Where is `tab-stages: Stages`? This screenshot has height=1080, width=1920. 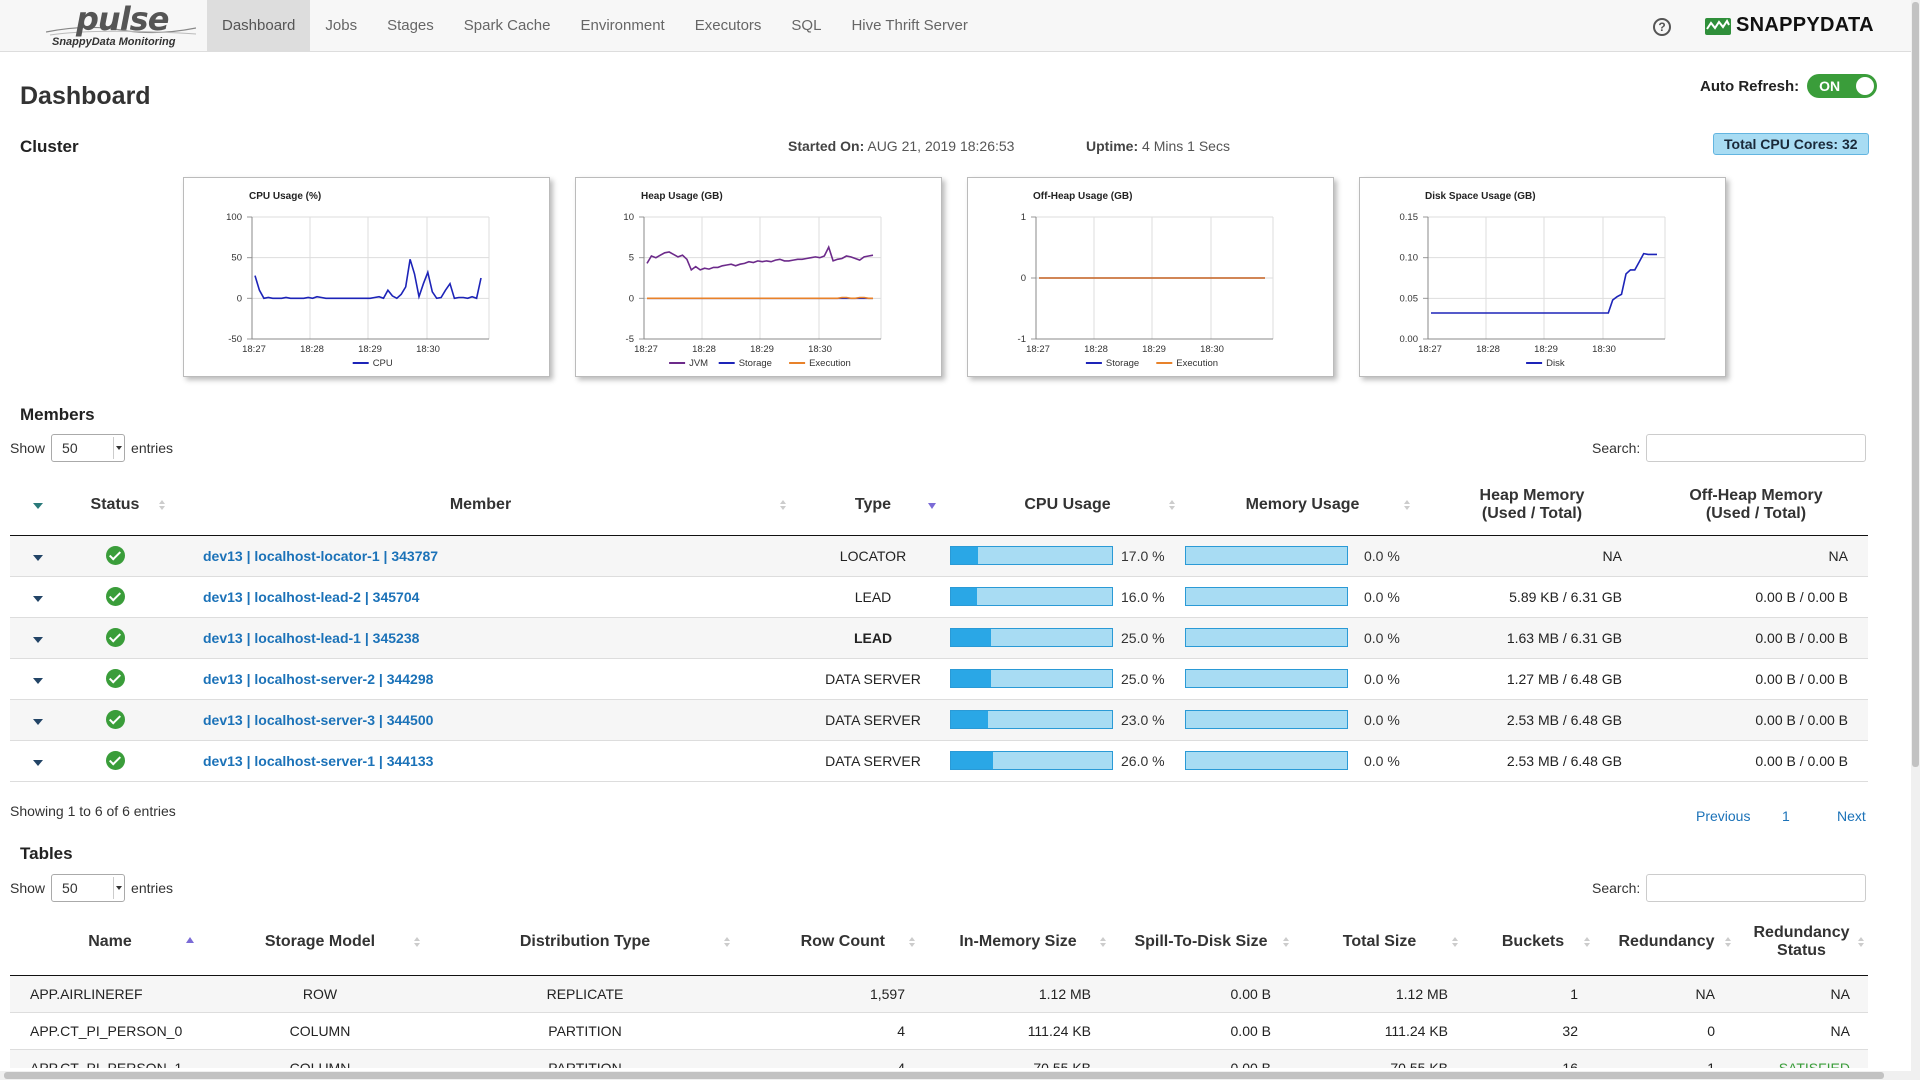
tab-stages: Stages is located at coordinates (410, 25).